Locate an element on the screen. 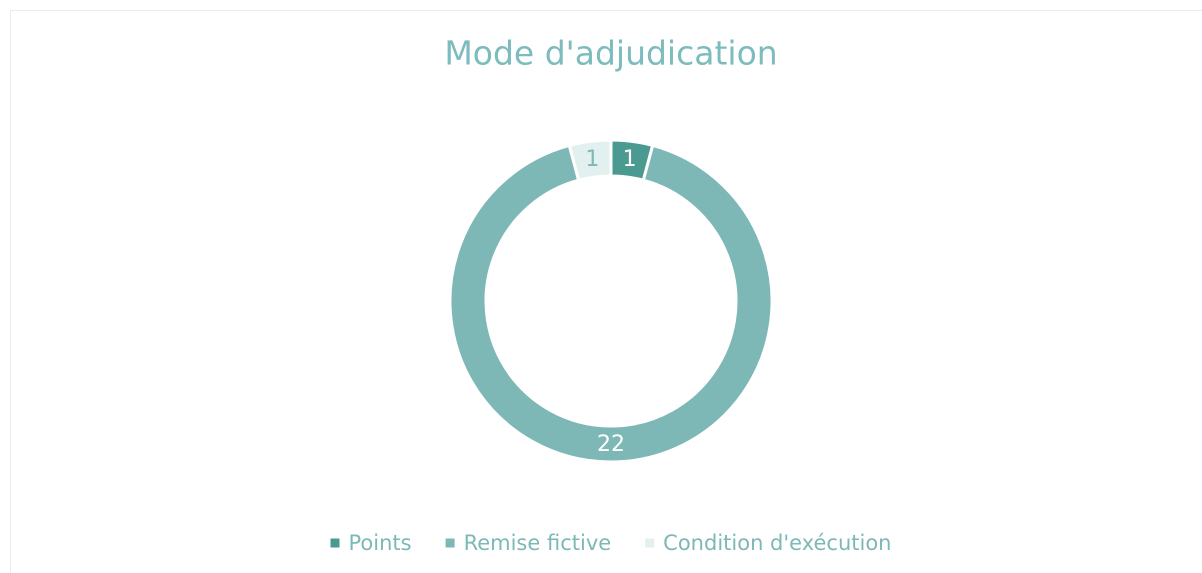 The height and width of the screenshot is (573, 1202). chart-title: Mode d'adjudication is located at coordinates (610, 53).